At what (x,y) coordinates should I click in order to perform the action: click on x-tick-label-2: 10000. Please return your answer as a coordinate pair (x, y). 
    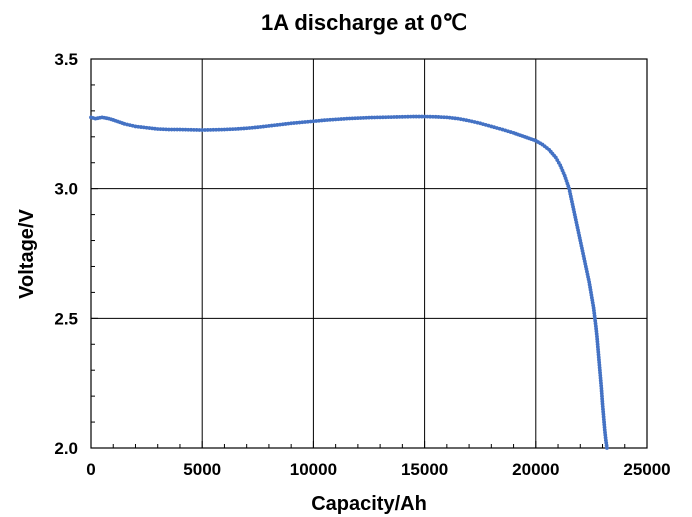
    Looking at the image, I should click on (313, 469).